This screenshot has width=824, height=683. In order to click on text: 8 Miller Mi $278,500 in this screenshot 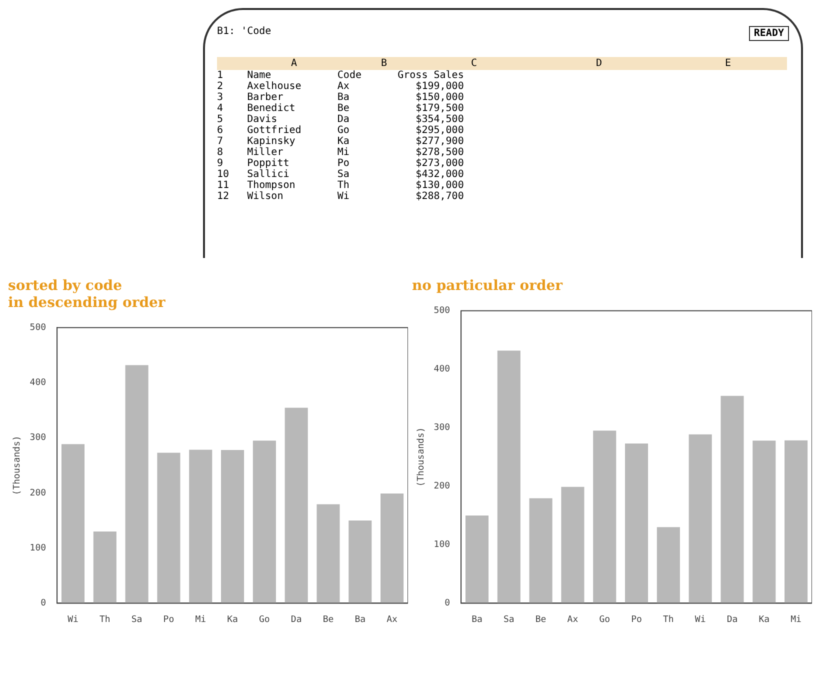, I will do `click(340, 152)`.